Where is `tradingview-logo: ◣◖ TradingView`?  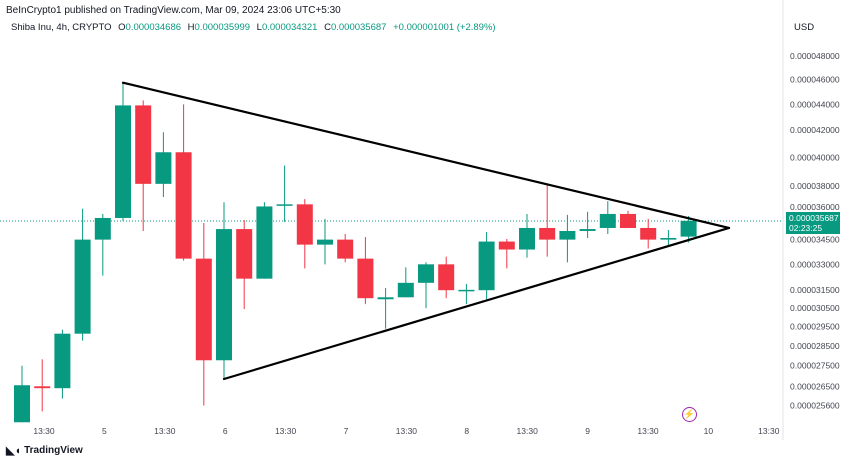 tradingview-logo: ◣◖ TradingView is located at coordinates (44, 450).